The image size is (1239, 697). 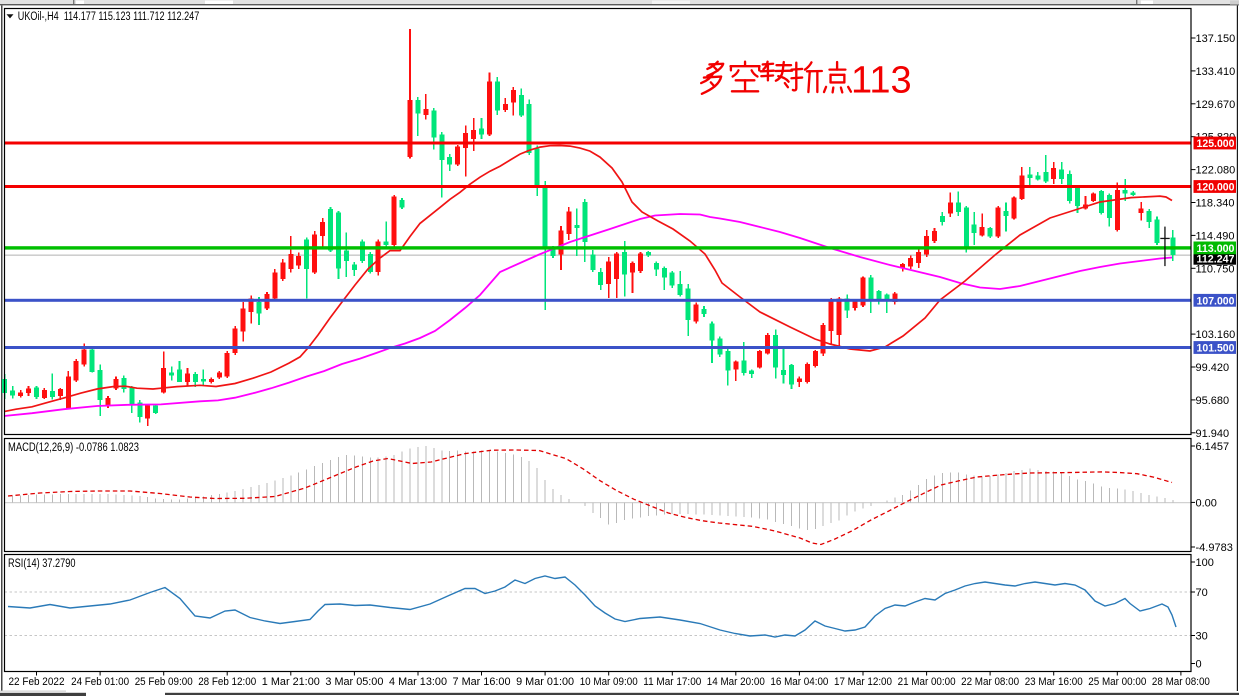 I want to click on svg-text: 0, so click(x=1199, y=665).